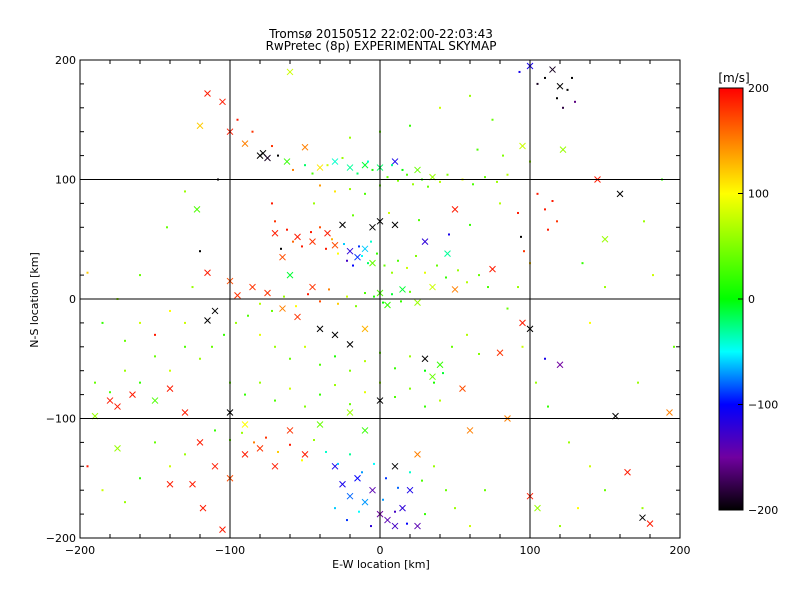 The height and width of the screenshot is (604, 800). What do you see at coordinates (530, 550) in the screenshot?
I see `x-tick-label: 100` at bounding box center [530, 550].